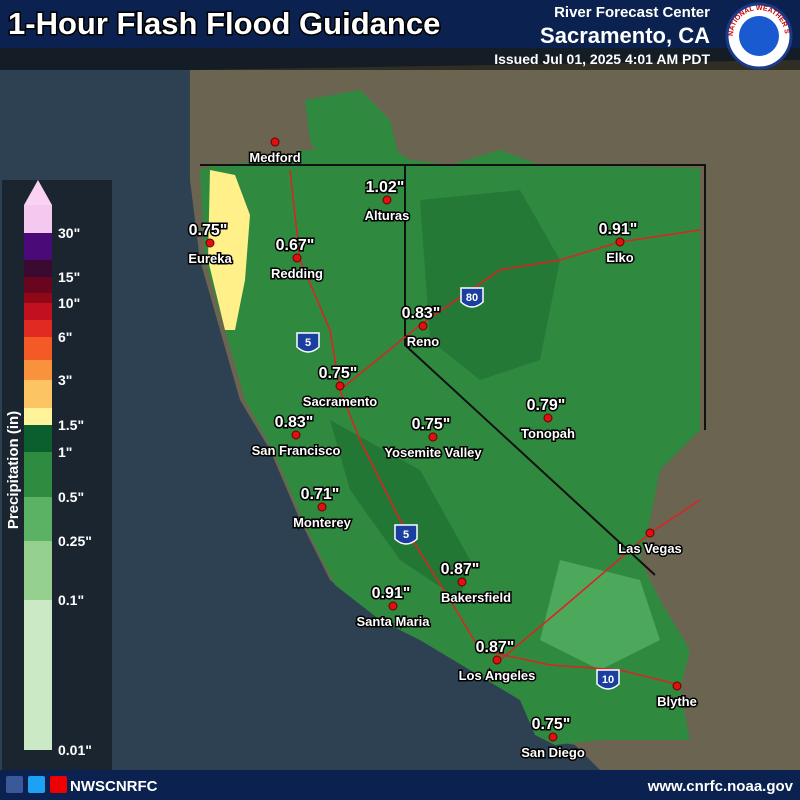 This screenshot has height=800, width=800. What do you see at coordinates (224, 23) in the screenshot?
I see `title: 1-Hour Flash Flood Guidance` at bounding box center [224, 23].